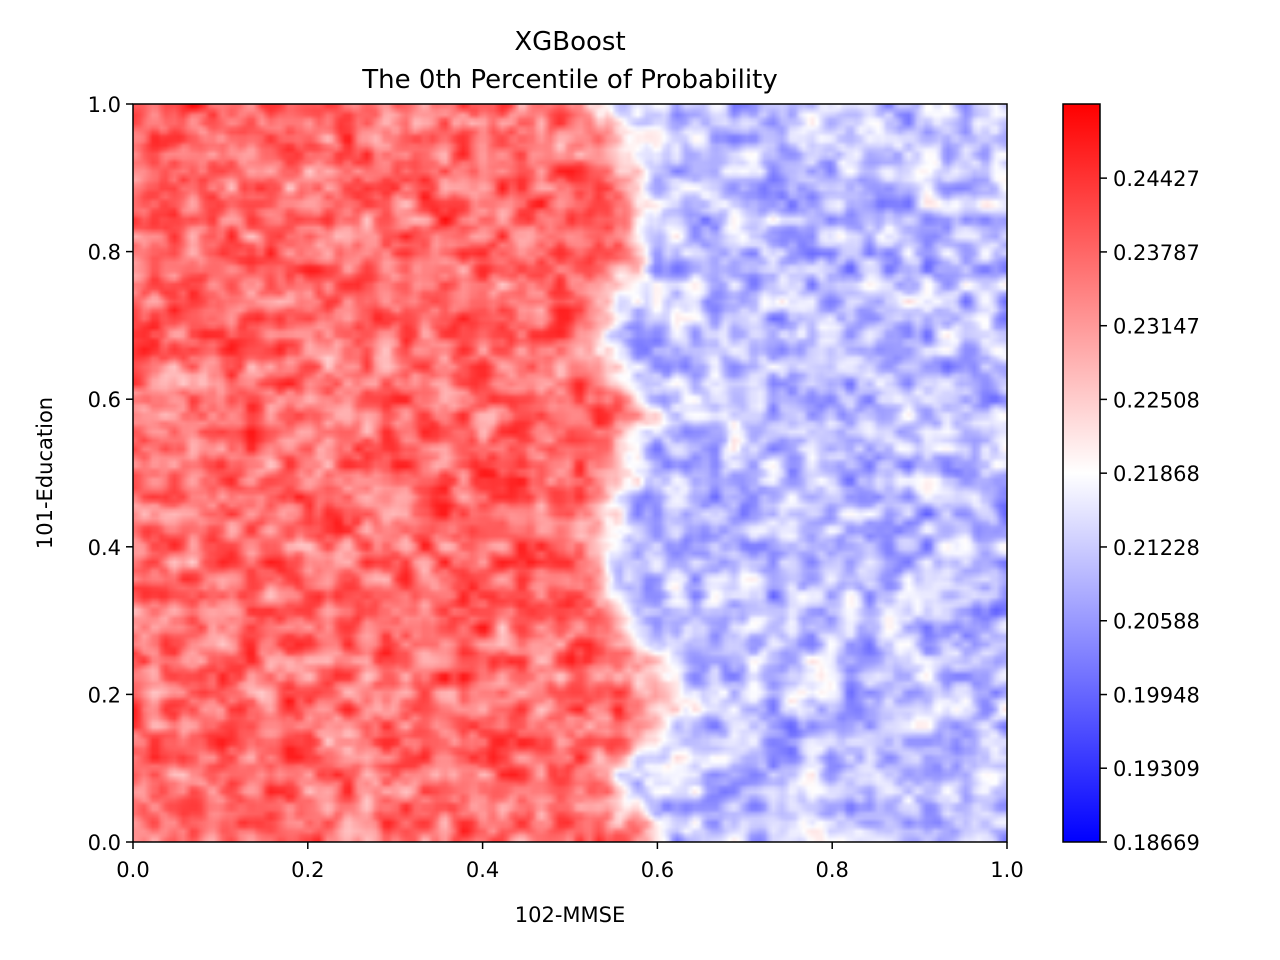  Describe the element at coordinates (1156, 622) in the screenshot. I see `colorbar-tick-label: 0.20588` at that location.